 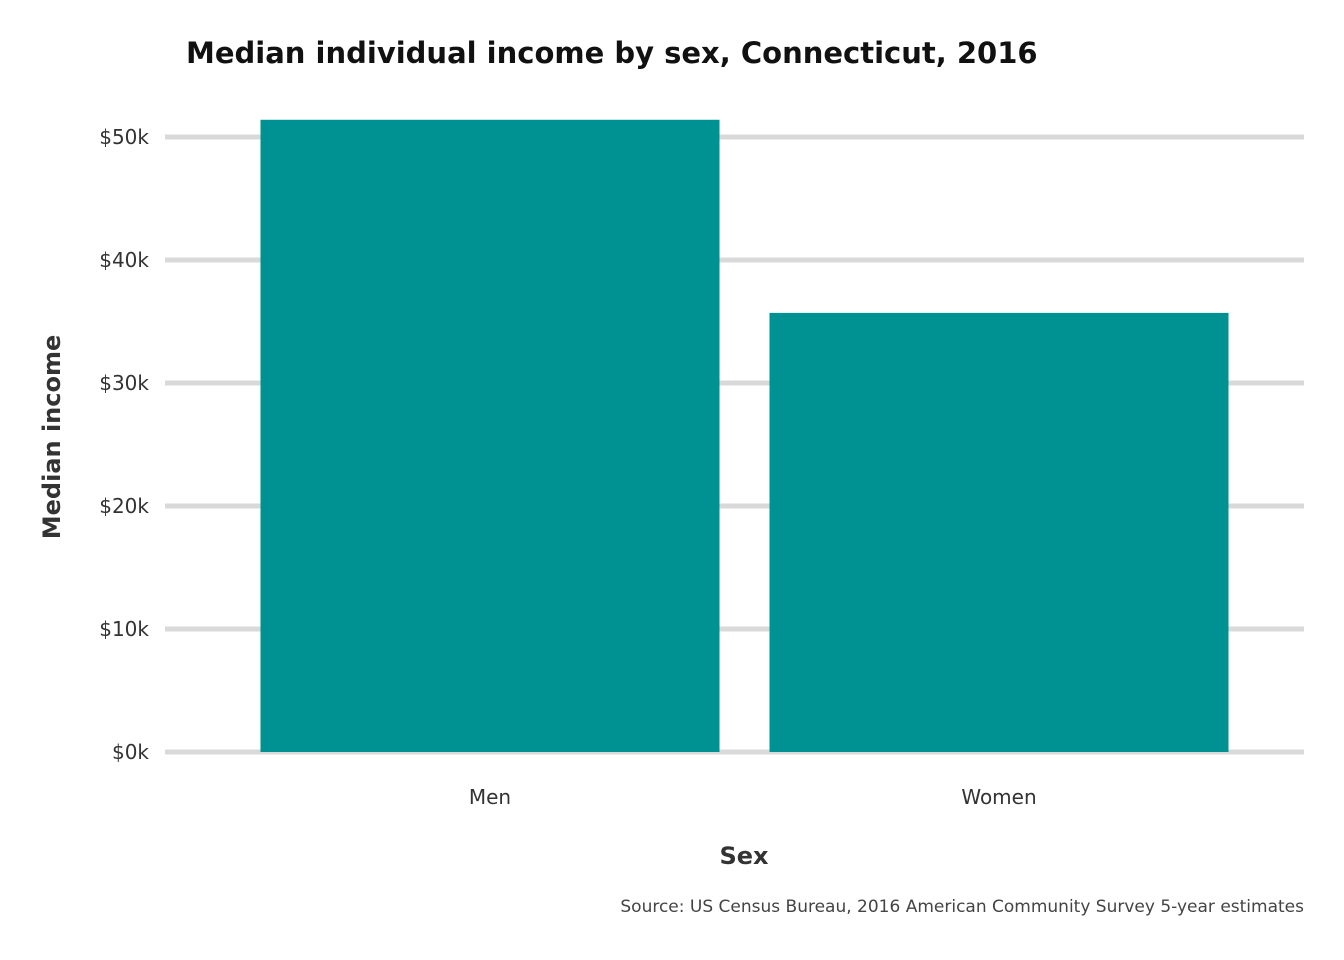 What do you see at coordinates (998, 797) in the screenshot?
I see `x-tick-label: Women` at bounding box center [998, 797].